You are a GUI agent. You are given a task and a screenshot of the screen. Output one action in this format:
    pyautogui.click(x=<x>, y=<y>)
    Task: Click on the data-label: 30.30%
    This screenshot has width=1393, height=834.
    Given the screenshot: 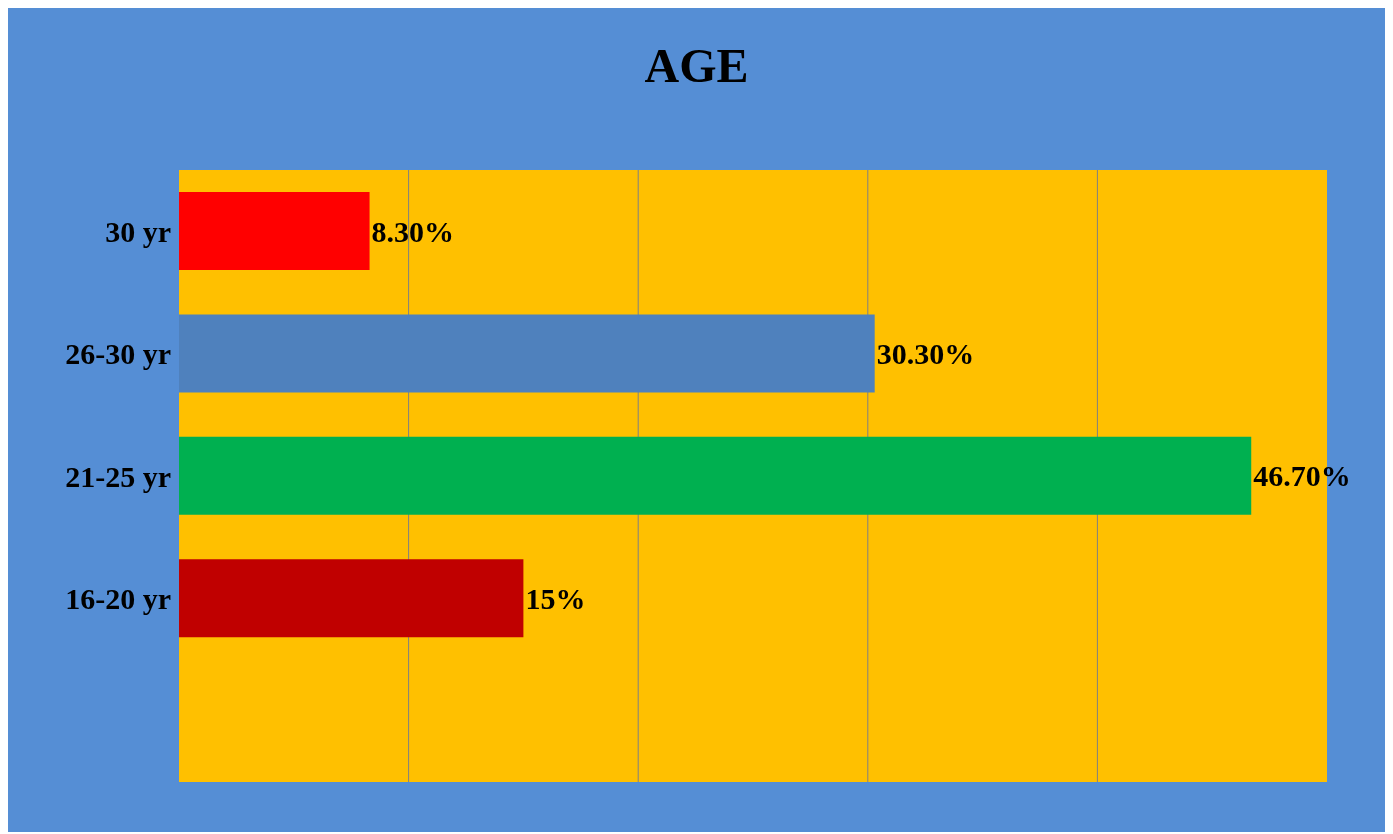 What is the action you would take?
    pyautogui.click(x=925, y=354)
    